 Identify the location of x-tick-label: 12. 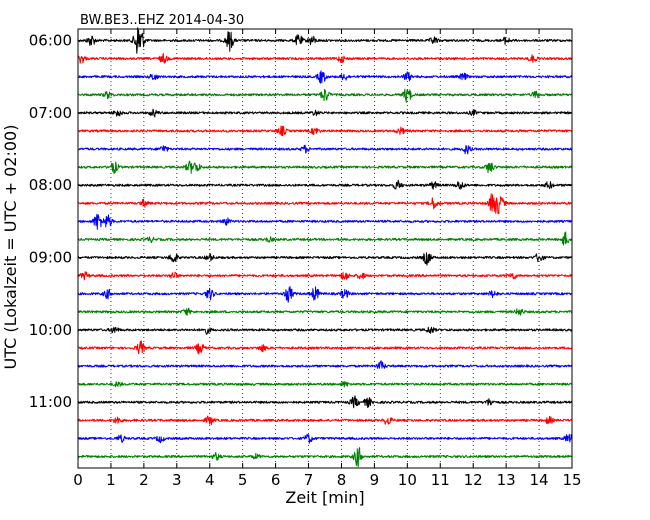
(473, 480).